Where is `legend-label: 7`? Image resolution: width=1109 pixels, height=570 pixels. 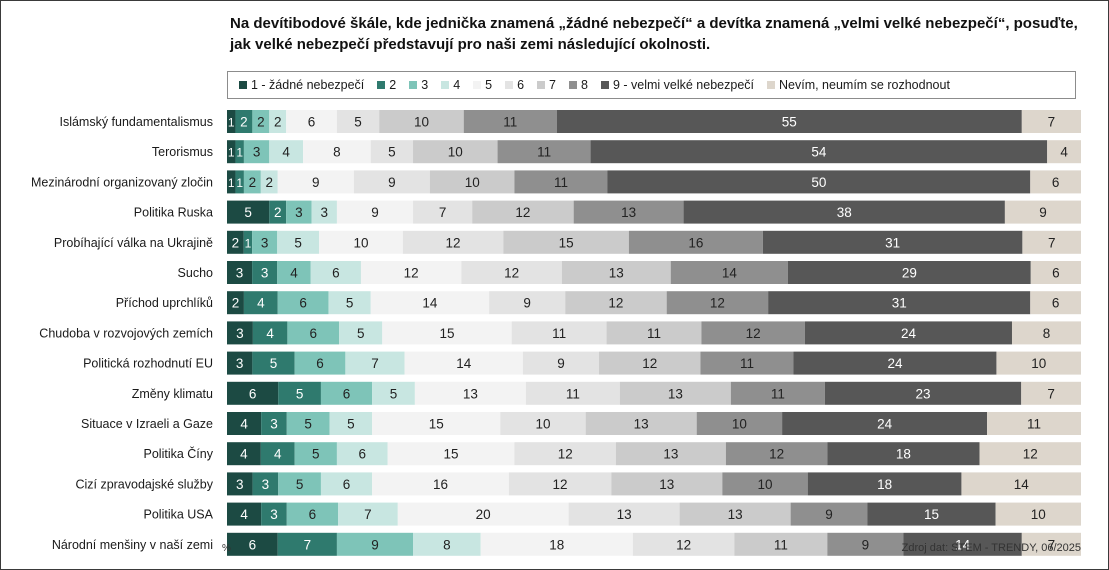
legend-label: 7 is located at coordinates (552, 85).